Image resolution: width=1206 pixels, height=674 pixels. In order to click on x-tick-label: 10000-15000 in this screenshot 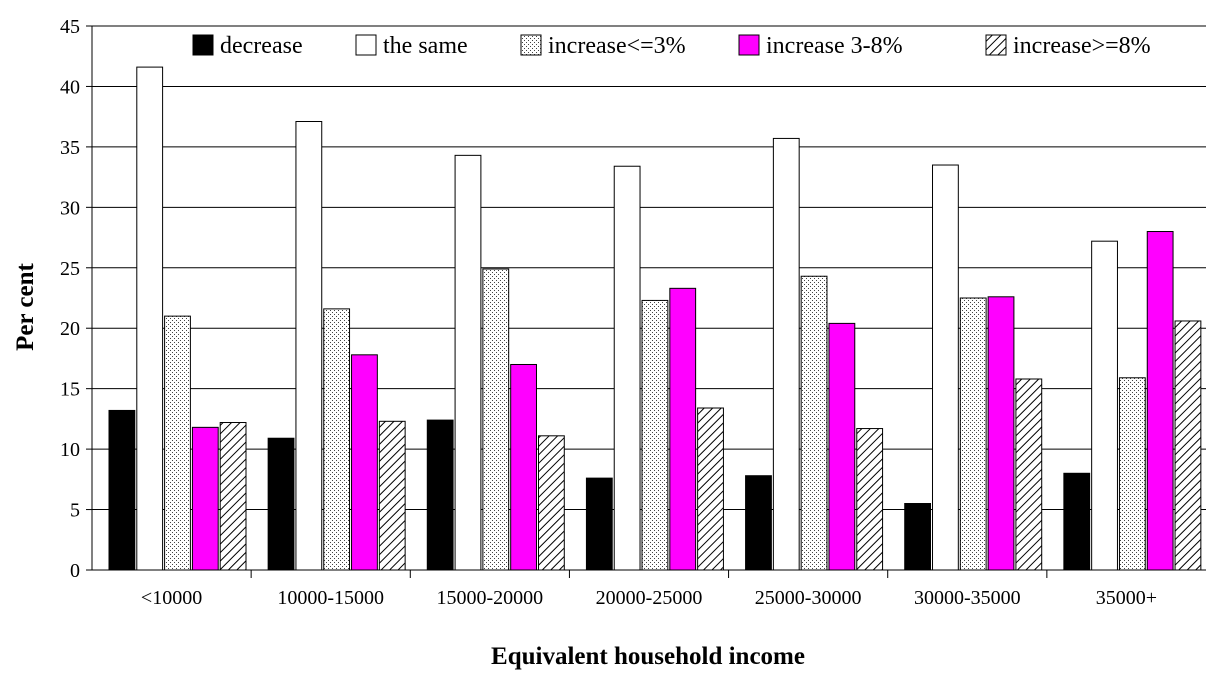, I will do `click(330, 598)`.